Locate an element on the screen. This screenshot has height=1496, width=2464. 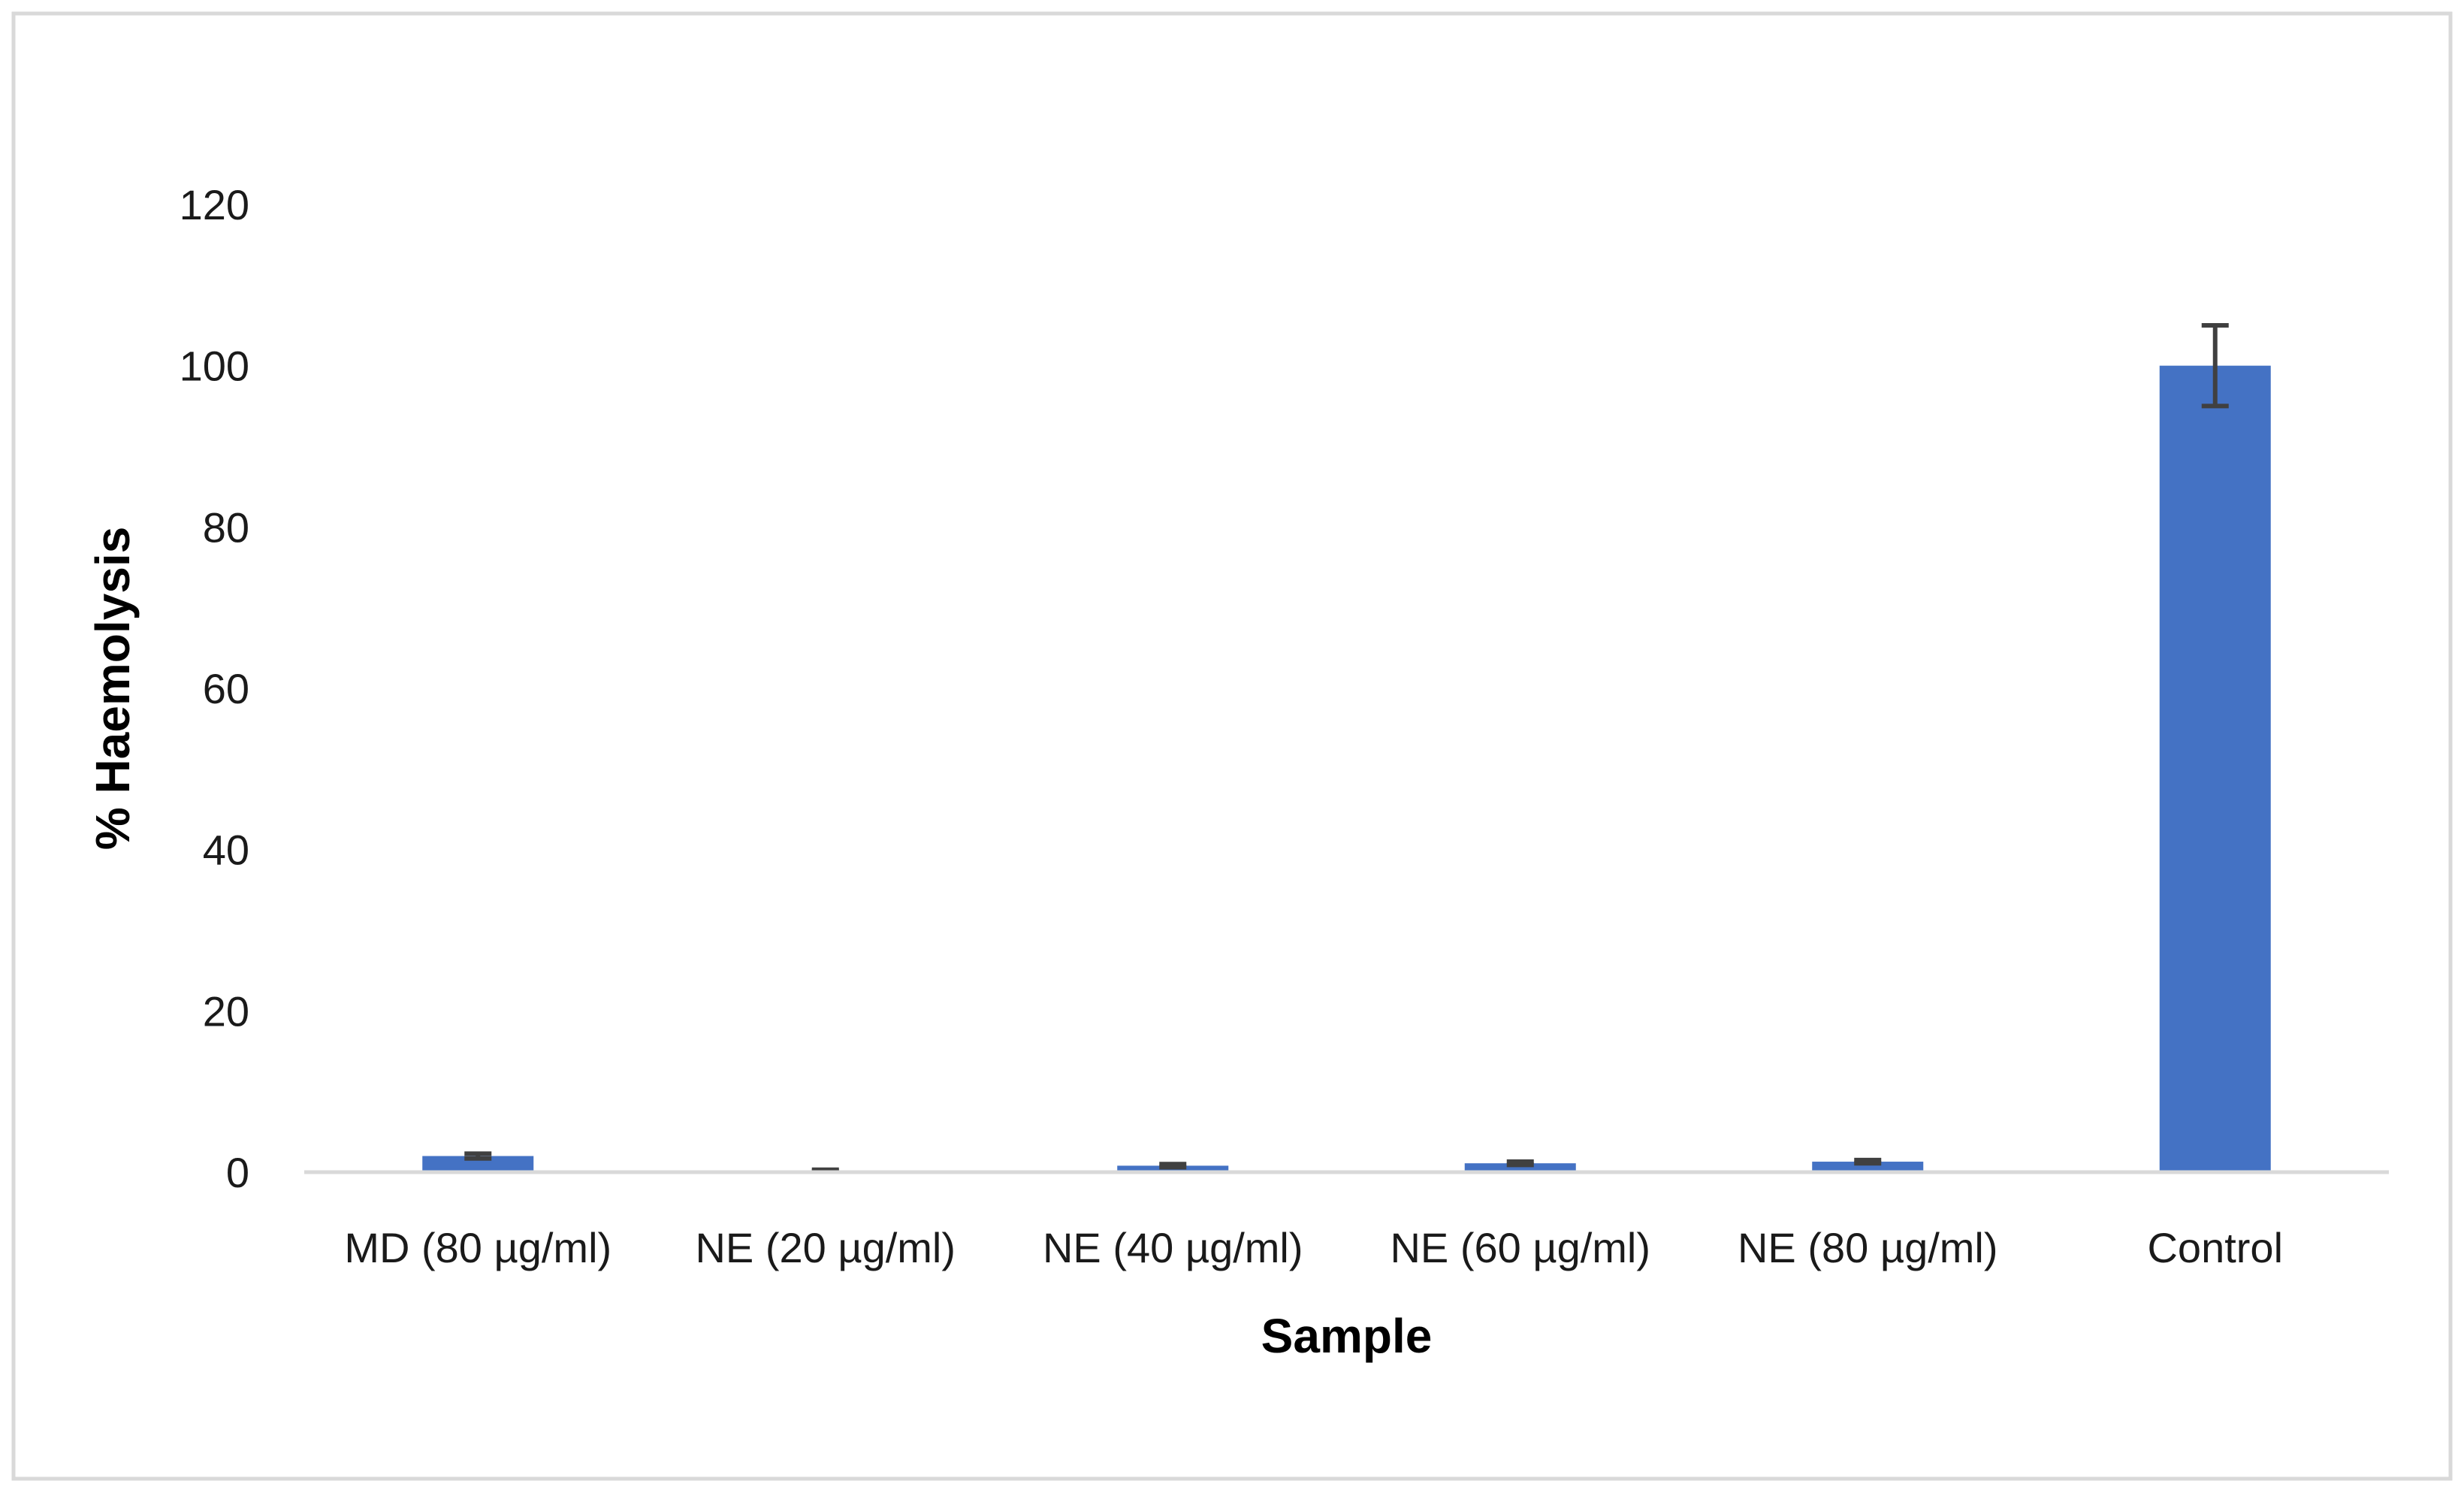
y-tick-label: 40 is located at coordinates (226, 850).